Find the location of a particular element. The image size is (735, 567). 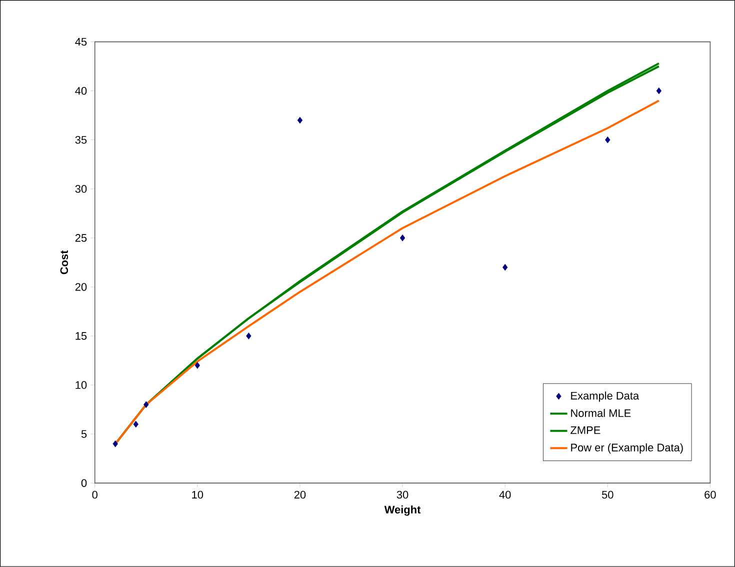

x-tick-label: 60 is located at coordinates (710, 494).